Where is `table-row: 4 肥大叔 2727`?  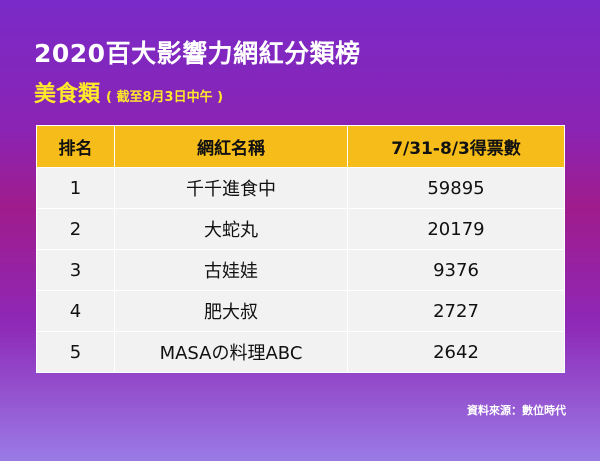 table-row: 4 肥大叔 2727 is located at coordinates (300, 311).